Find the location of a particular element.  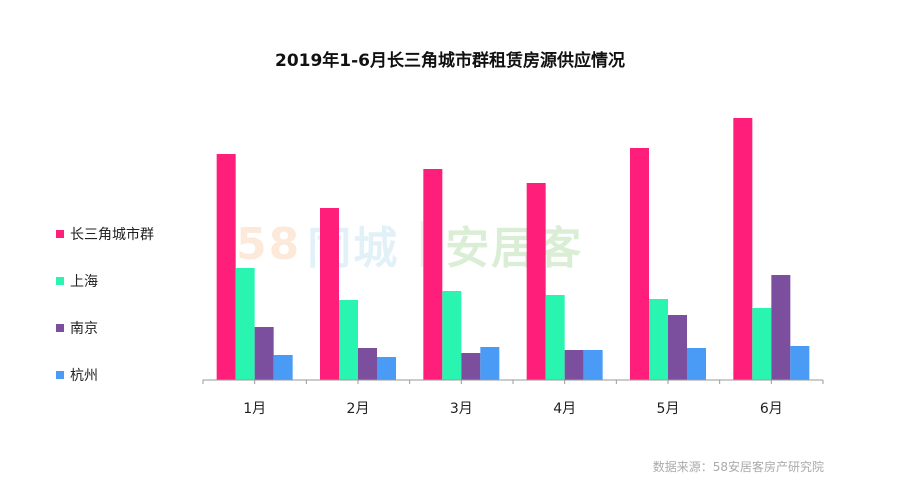

legend-label: 杭州 is located at coordinates (84, 375).